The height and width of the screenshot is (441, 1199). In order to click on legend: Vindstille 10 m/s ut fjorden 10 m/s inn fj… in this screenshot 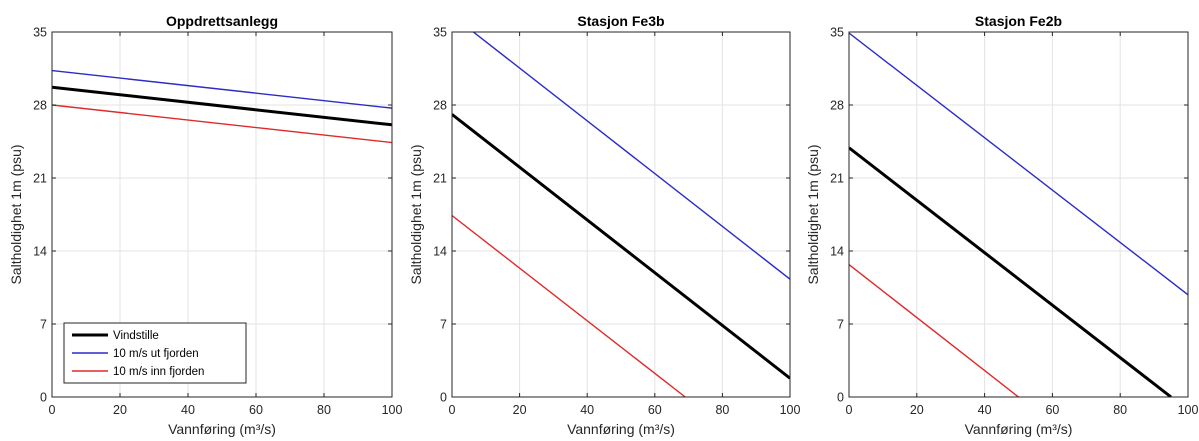, I will do `click(155, 353)`.